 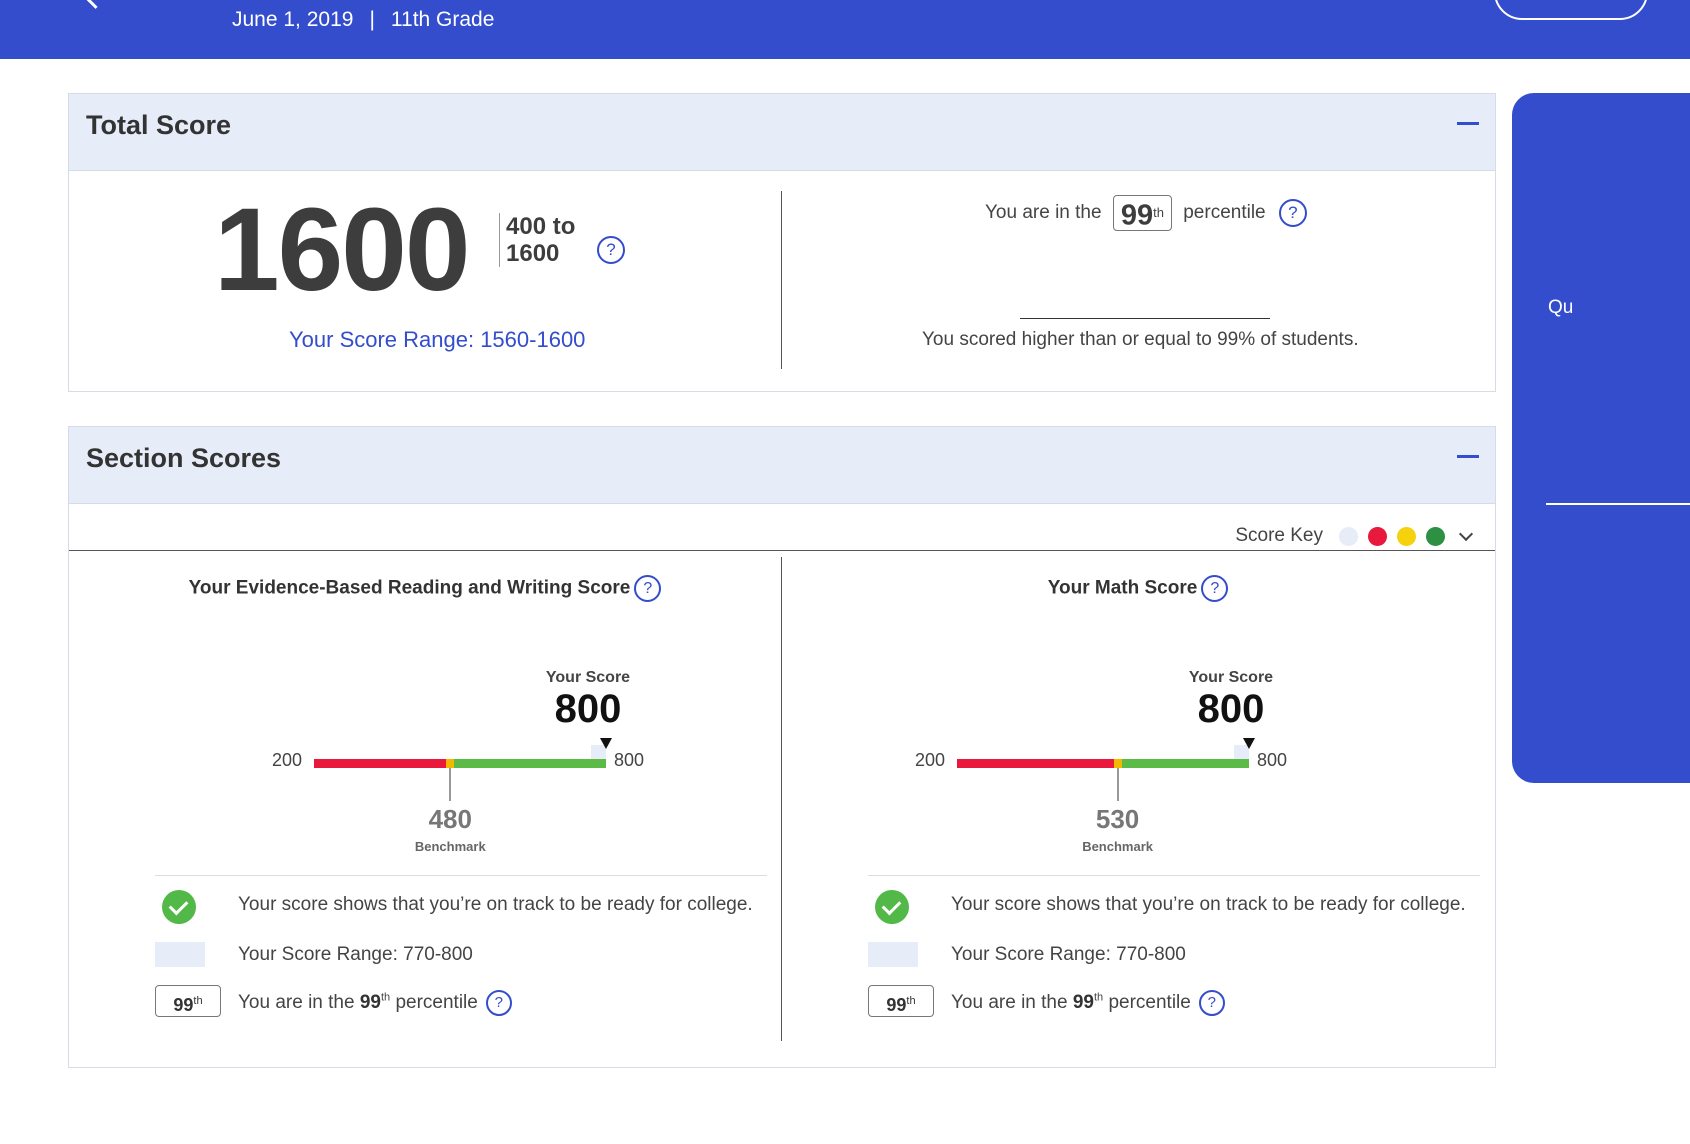 I want to click on score-key: Score Key, so click(x=1354, y=536).